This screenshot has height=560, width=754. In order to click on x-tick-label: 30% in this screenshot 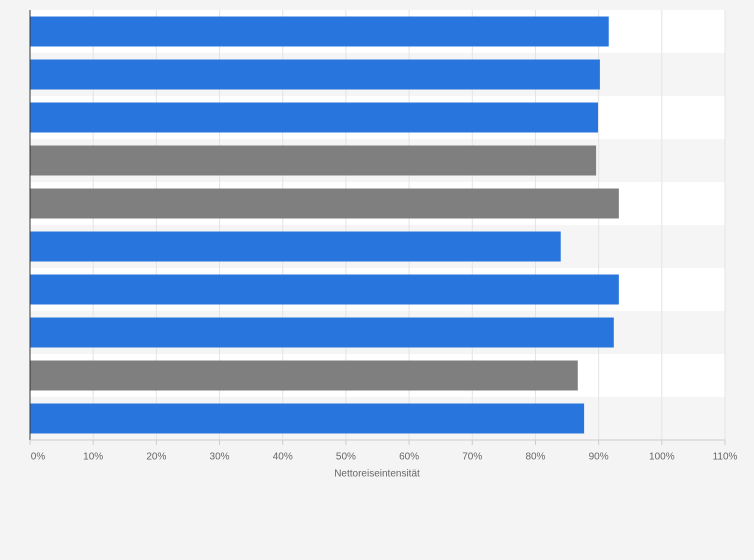, I will do `click(220, 457)`.